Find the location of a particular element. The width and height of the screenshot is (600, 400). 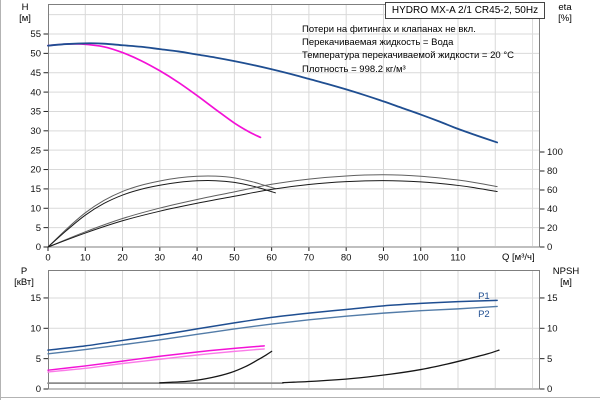

curve-h-1pump is located at coordinates (154, 90).